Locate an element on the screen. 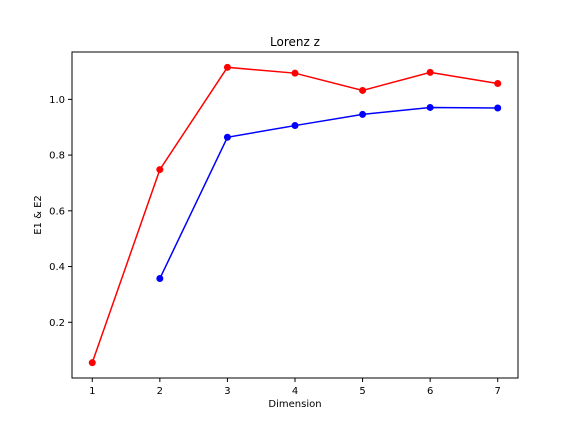 The height and width of the screenshot is (432, 576). x-tick-label: 5 is located at coordinates (362, 391).